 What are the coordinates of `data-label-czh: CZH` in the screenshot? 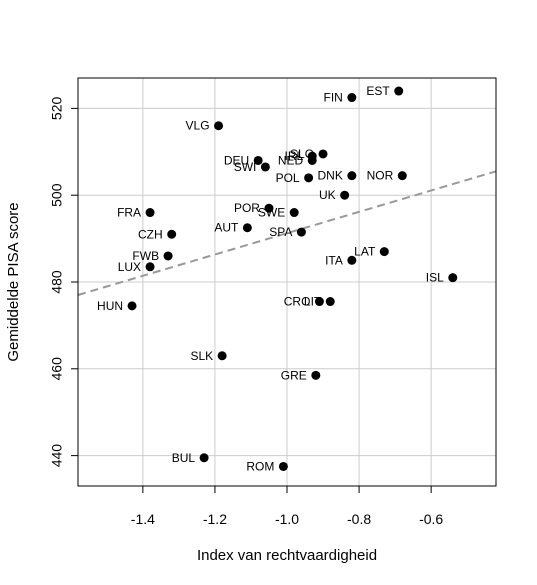 It's located at (150, 234).